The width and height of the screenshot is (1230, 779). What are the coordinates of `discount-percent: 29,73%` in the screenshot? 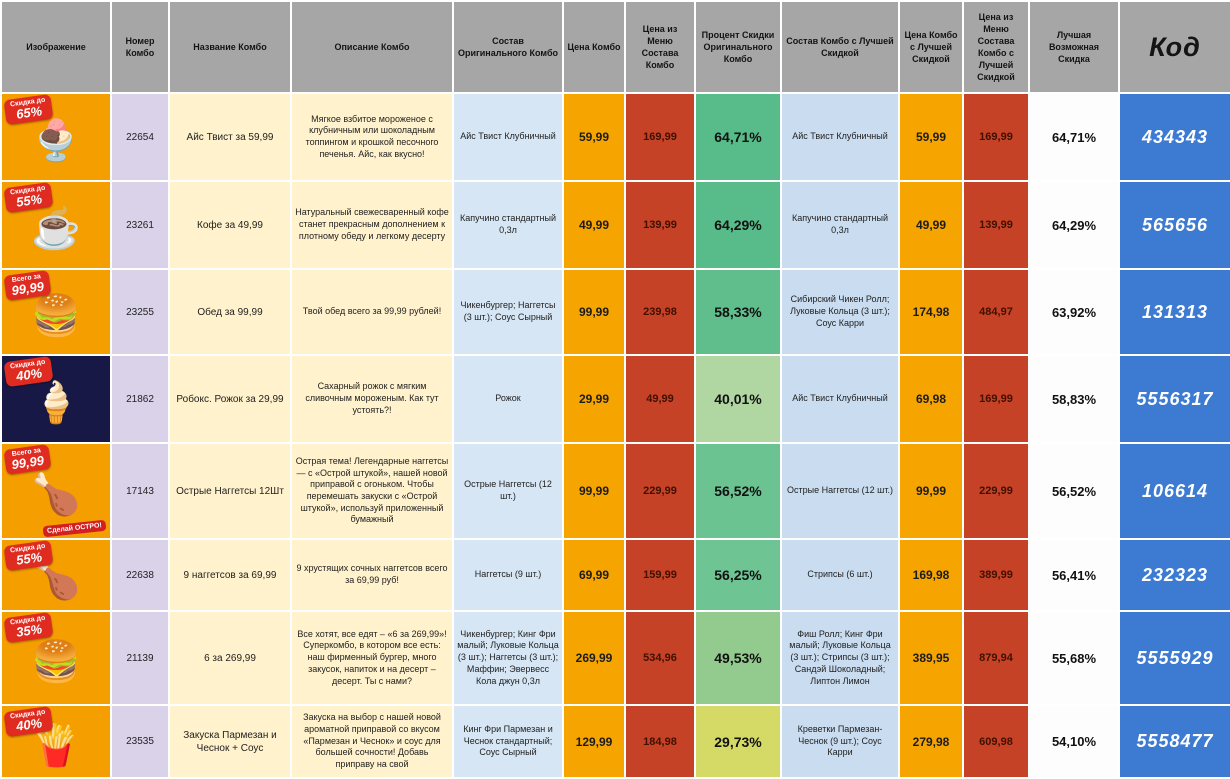 It's located at (738, 741).